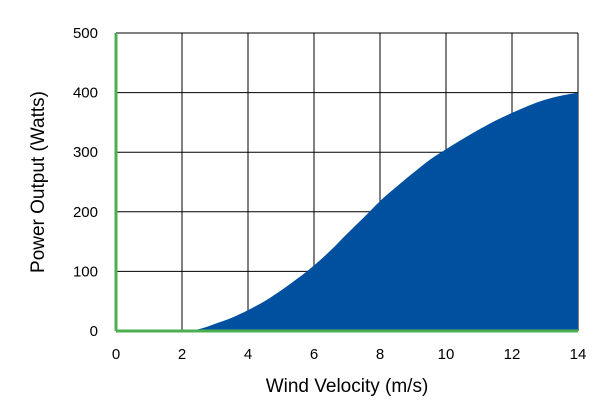 This screenshot has height=409, width=611. I want to click on y-tick-label-200: 200, so click(85, 212).